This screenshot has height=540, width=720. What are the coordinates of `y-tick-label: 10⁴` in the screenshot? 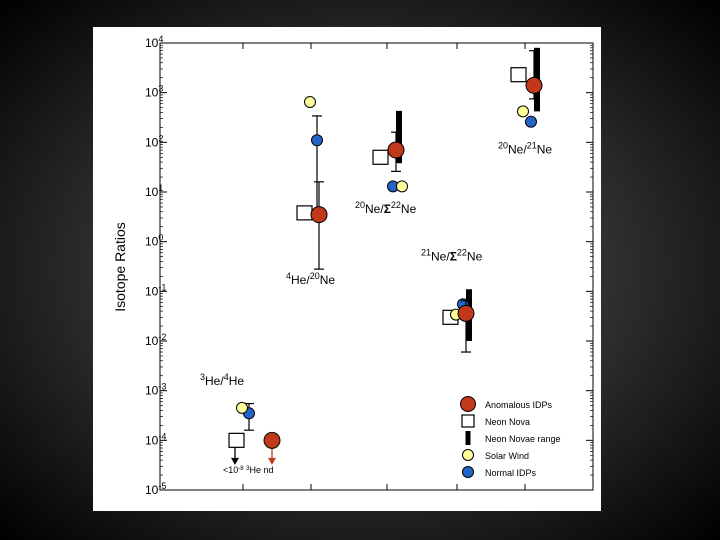 It's located at (154, 42).